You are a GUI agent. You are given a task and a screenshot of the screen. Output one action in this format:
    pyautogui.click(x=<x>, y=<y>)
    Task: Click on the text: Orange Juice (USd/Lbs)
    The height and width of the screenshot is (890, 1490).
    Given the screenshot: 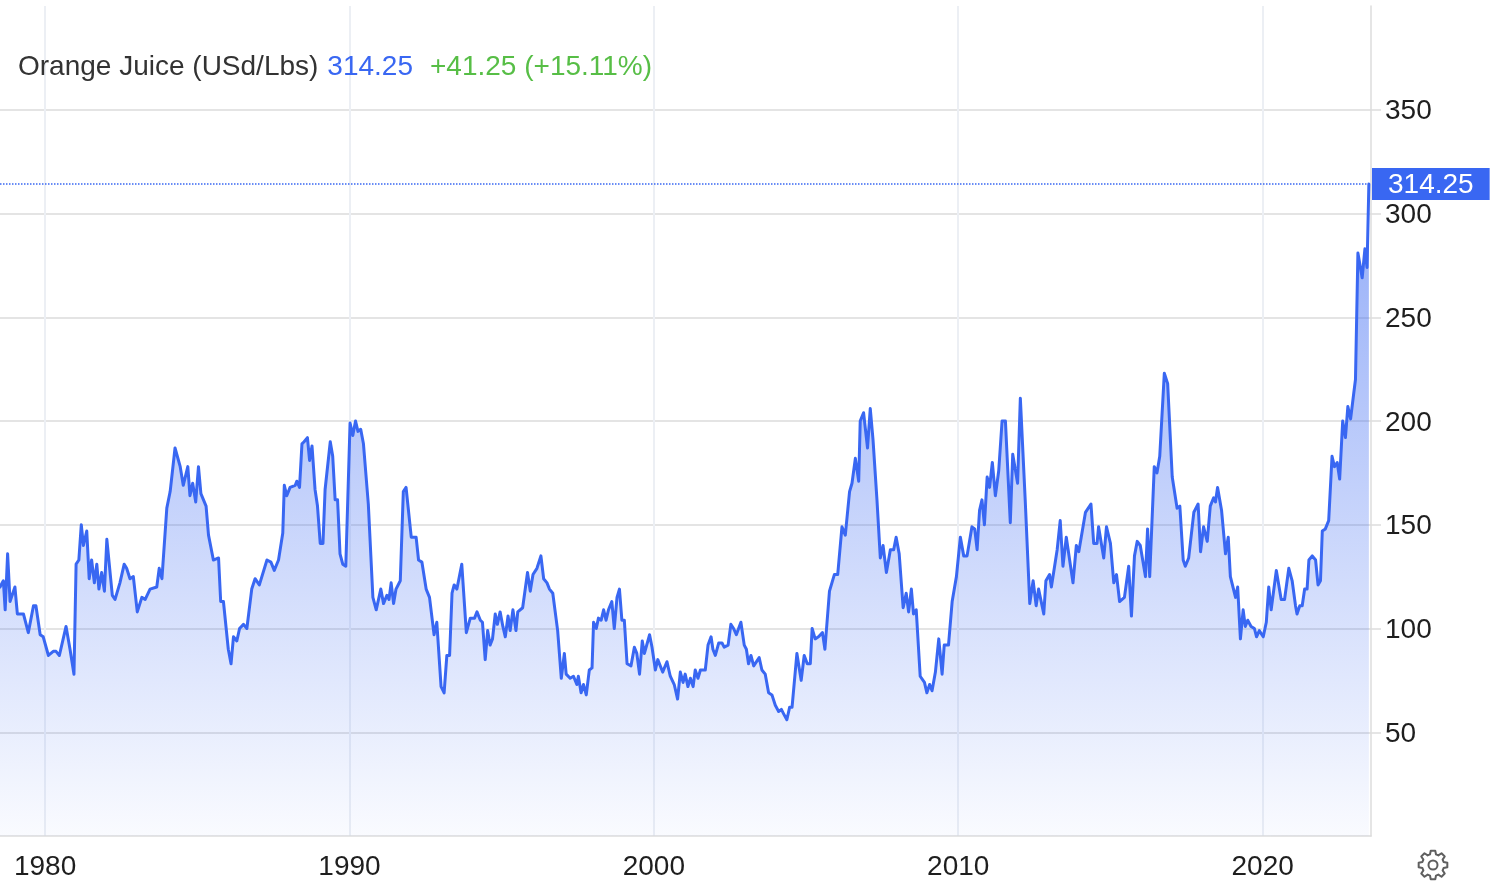 What is the action you would take?
    pyautogui.click(x=168, y=66)
    